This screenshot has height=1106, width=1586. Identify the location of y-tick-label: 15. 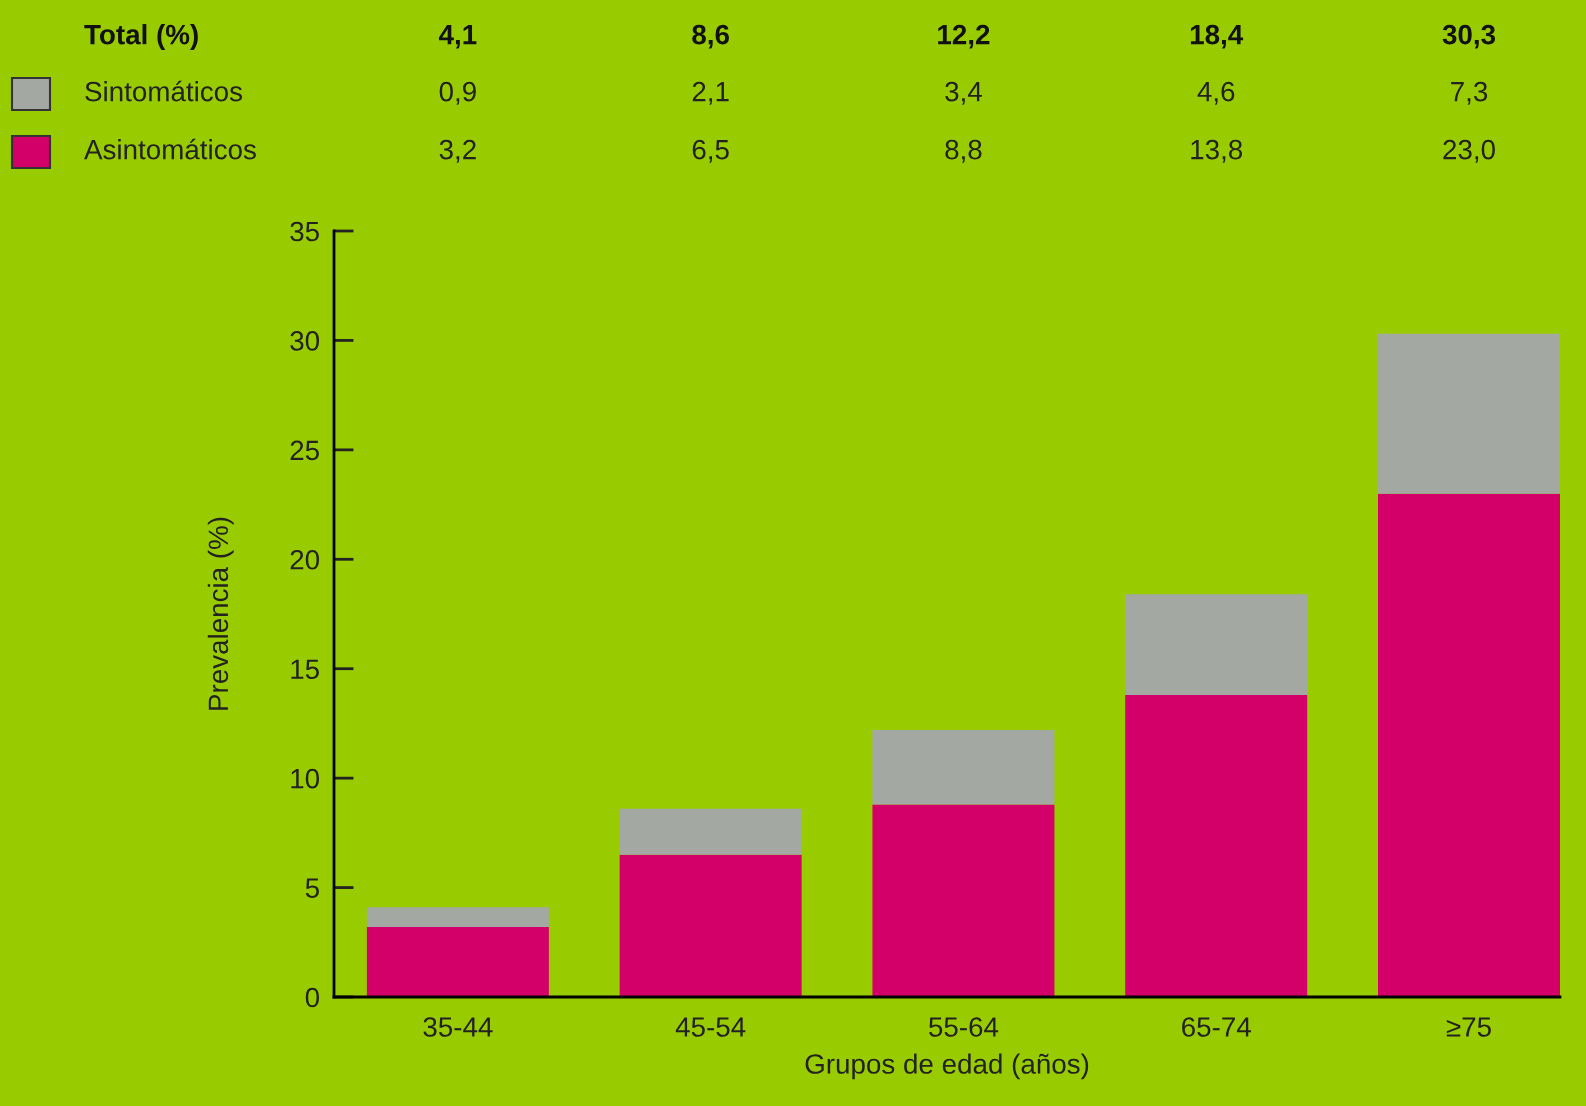
(305, 669).